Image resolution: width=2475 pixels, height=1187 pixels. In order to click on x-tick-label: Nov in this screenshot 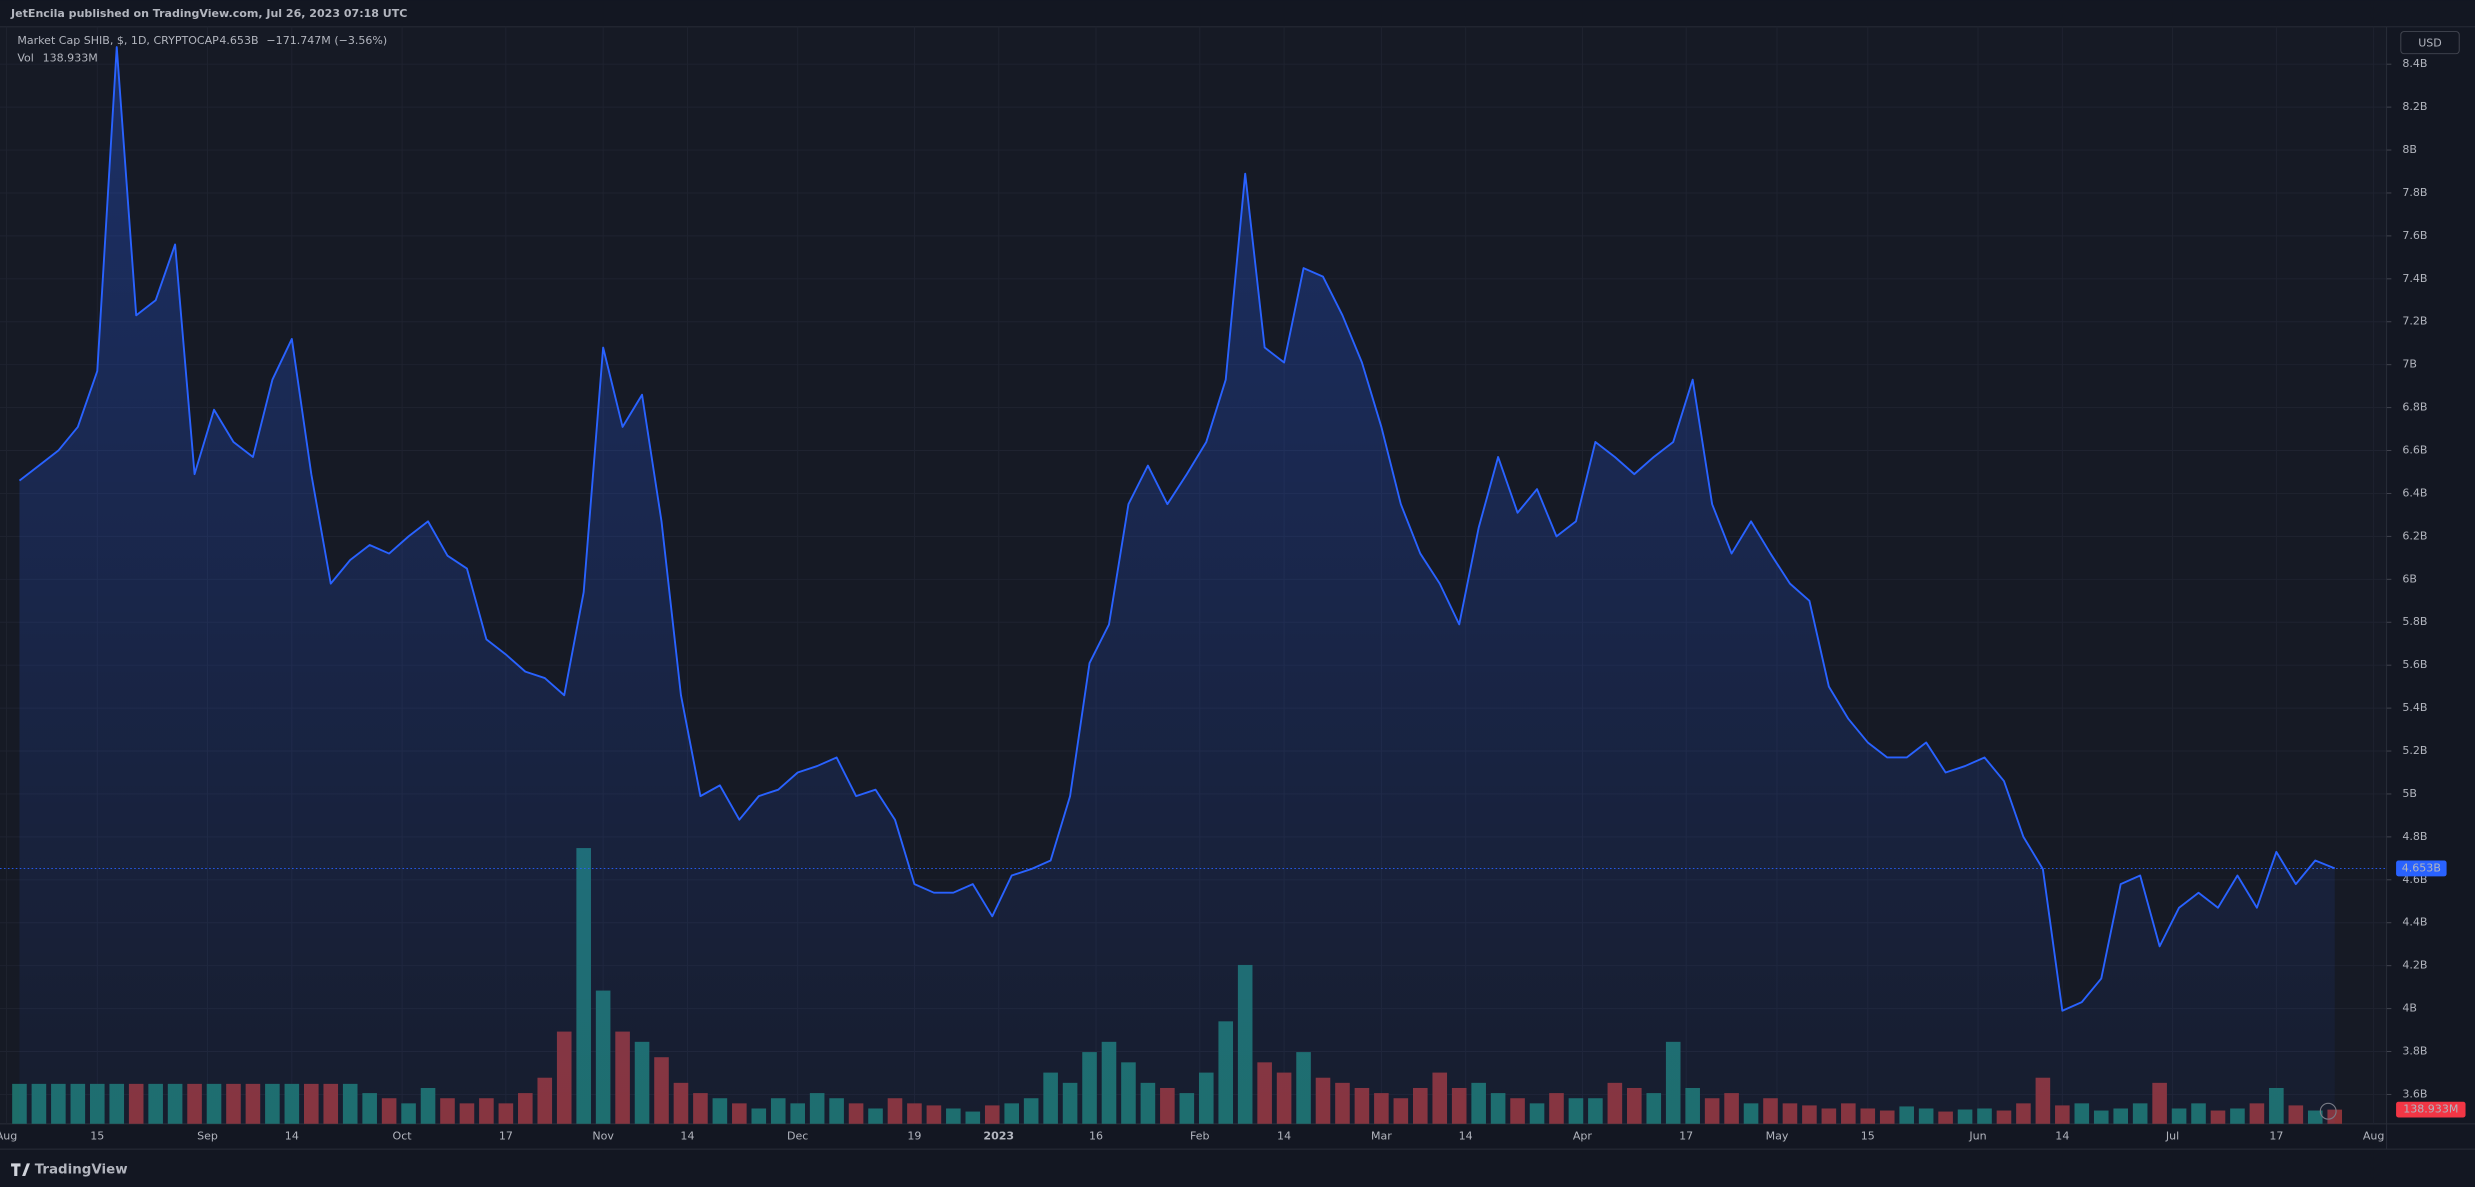, I will do `click(603, 1135)`.